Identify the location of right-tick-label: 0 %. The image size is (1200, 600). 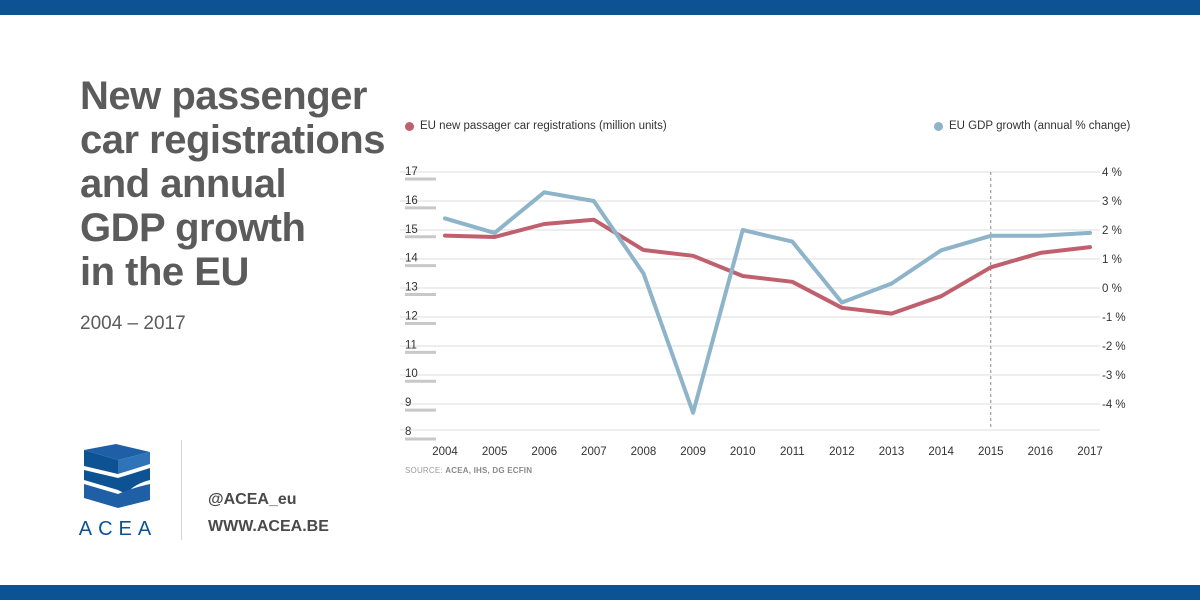
(1112, 289).